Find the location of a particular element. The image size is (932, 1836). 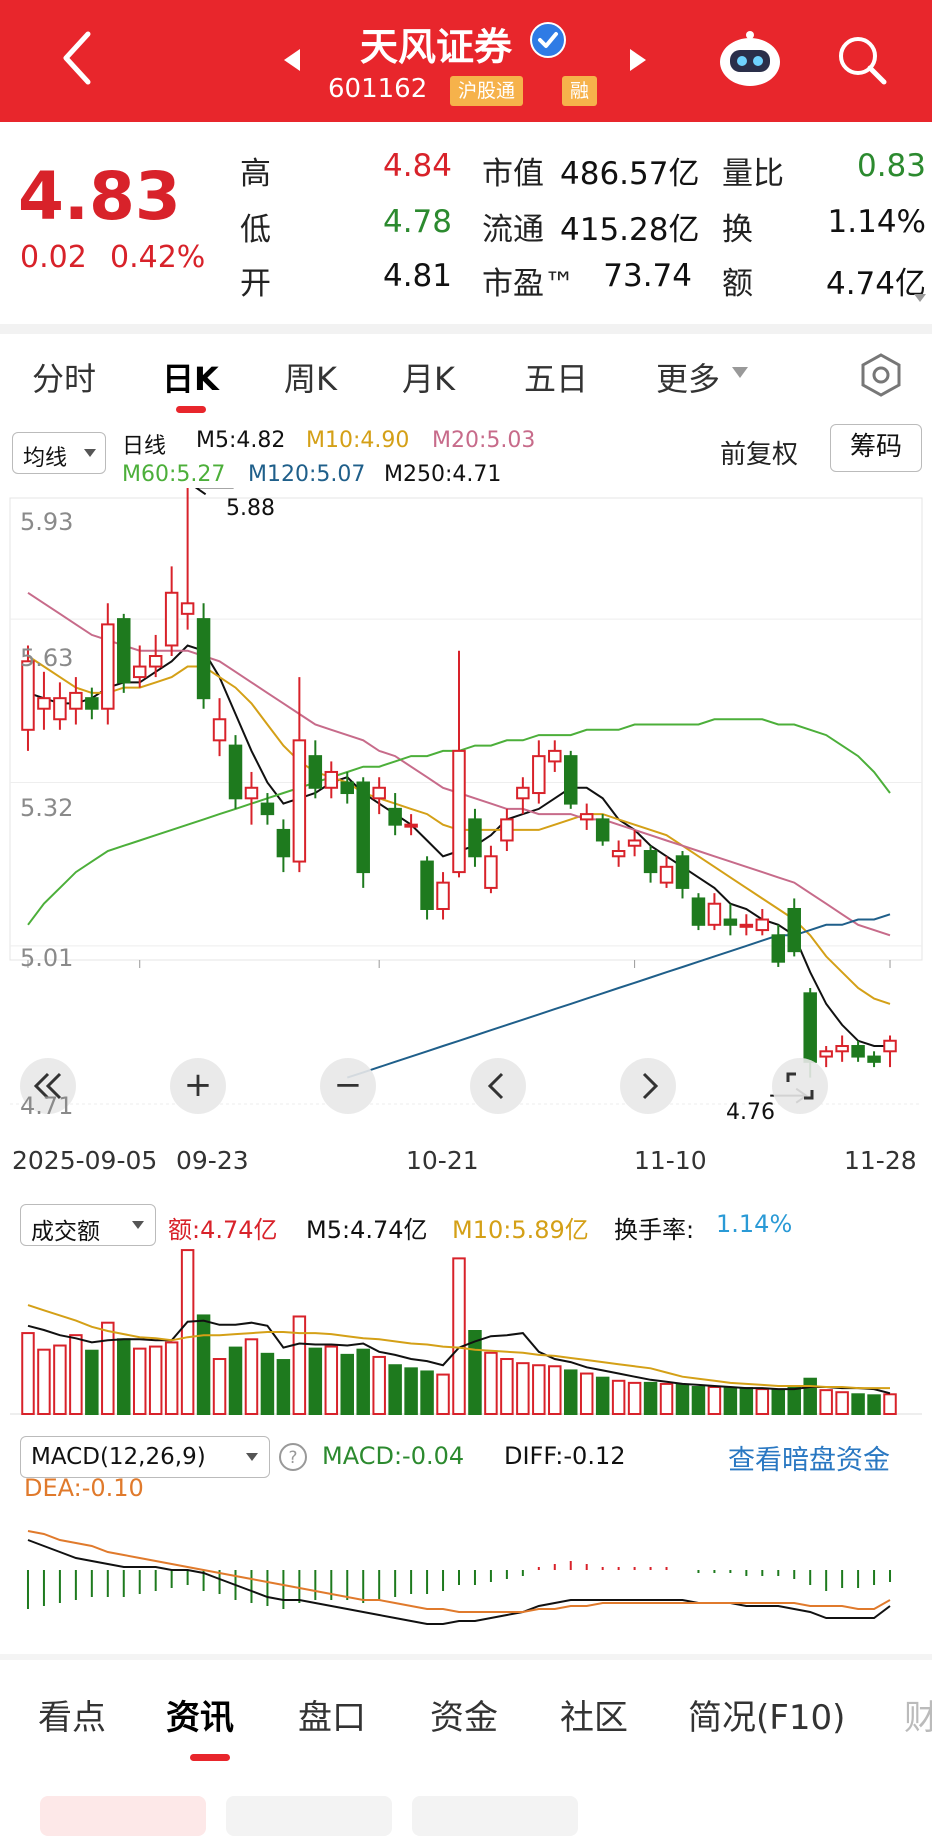

previous-stock-arrow-icon is located at coordinates (292, 60).